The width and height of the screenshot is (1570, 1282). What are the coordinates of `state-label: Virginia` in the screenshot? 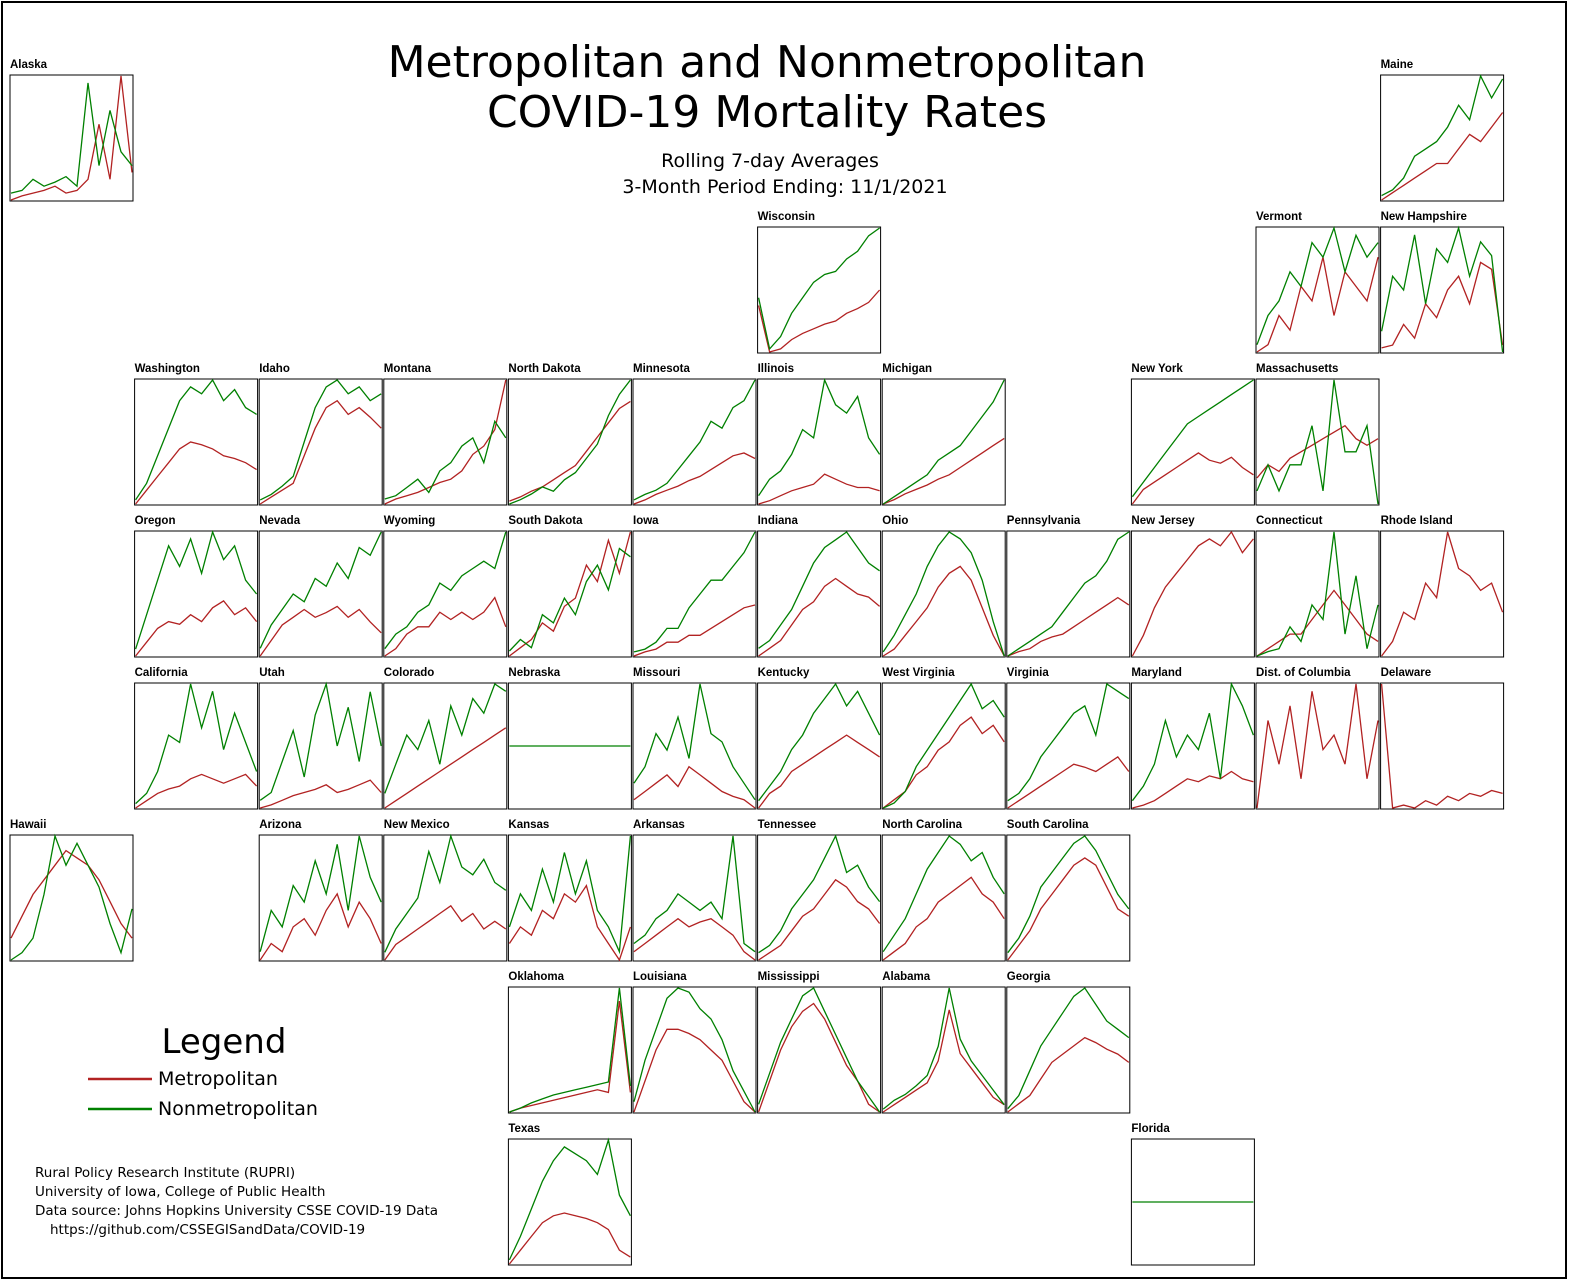 It's located at (1028, 673).